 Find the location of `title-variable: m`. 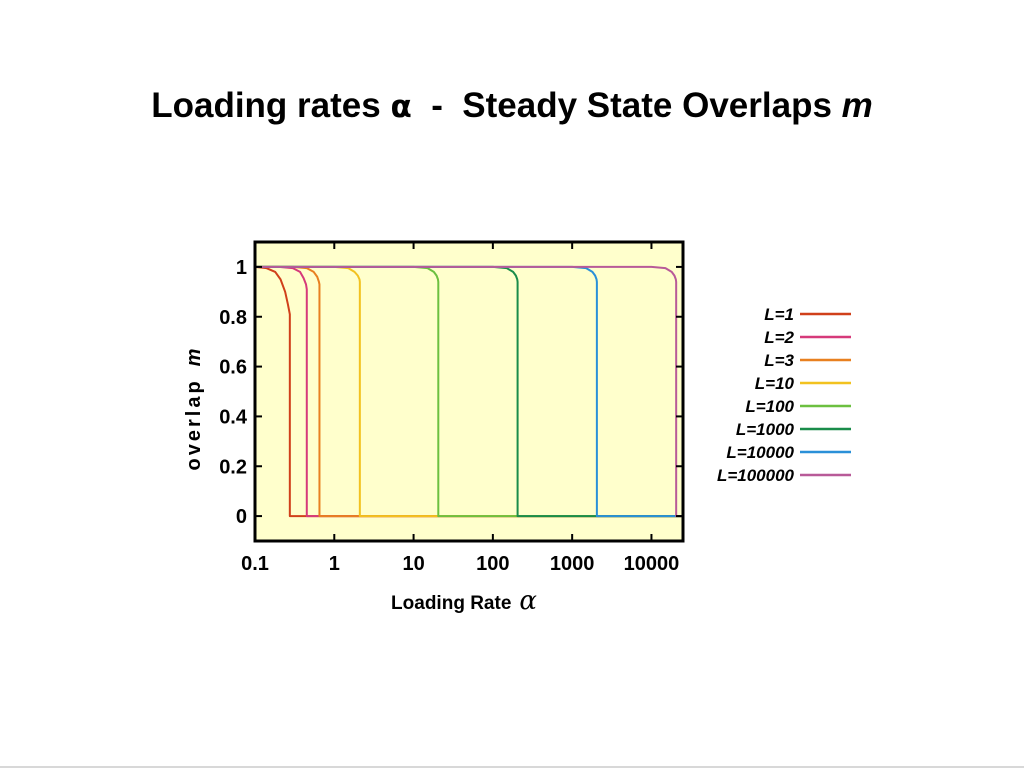

title-variable: m is located at coordinates (857, 105).